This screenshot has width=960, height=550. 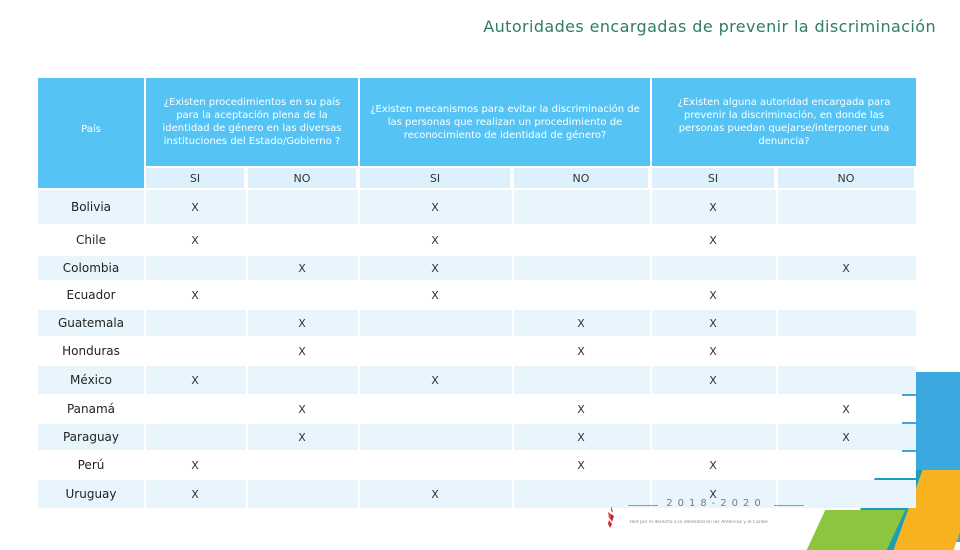 I want to click on country-name: Perú, so click(x=91, y=465).